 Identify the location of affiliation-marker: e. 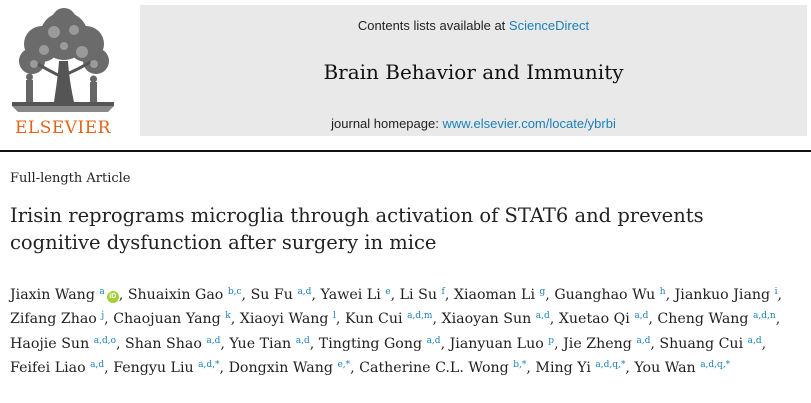
(388, 292).